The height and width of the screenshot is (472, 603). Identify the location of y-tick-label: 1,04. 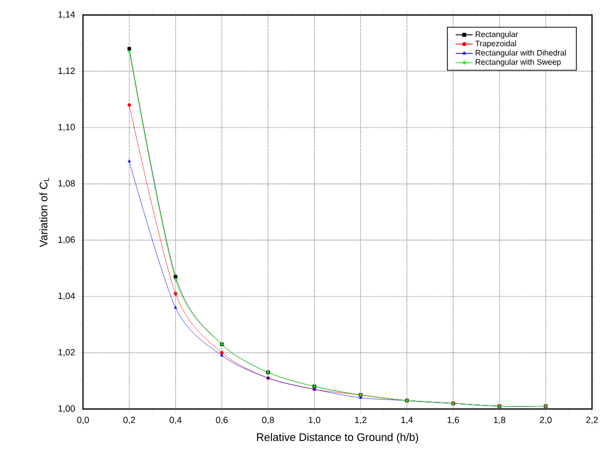
(66, 296).